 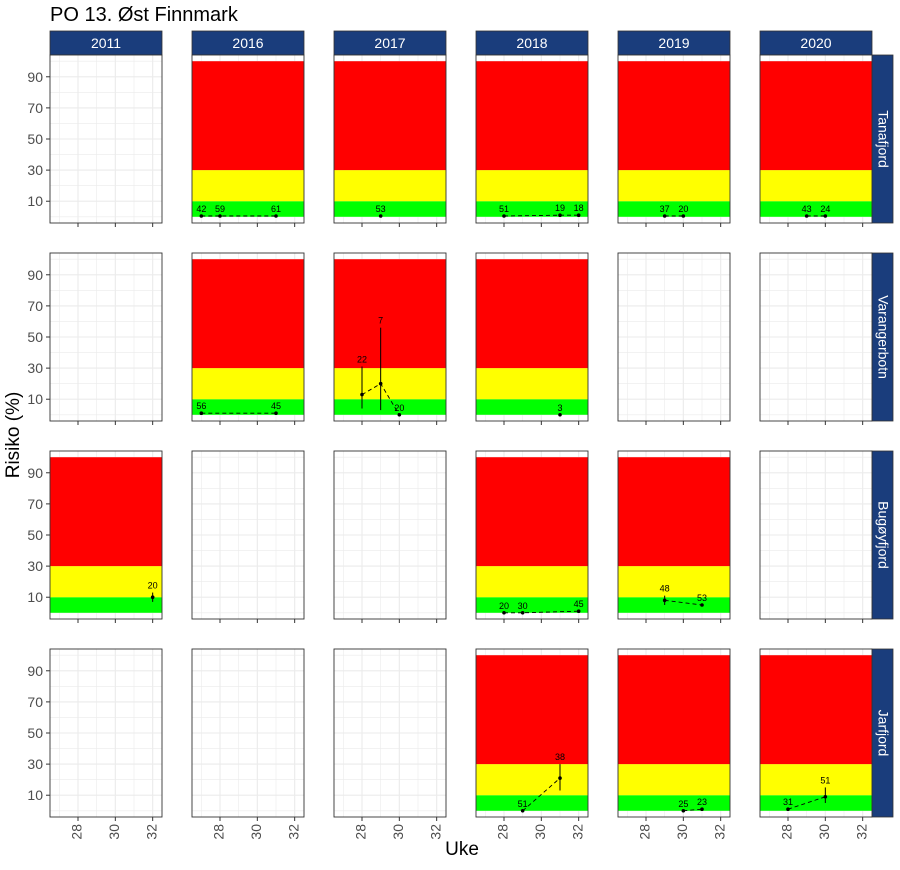 What do you see at coordinates (883, 337) in the screenshot?
I see `facet-strip-label-varangerbotn: Varangerbotn` at bounding box center [883, 337].